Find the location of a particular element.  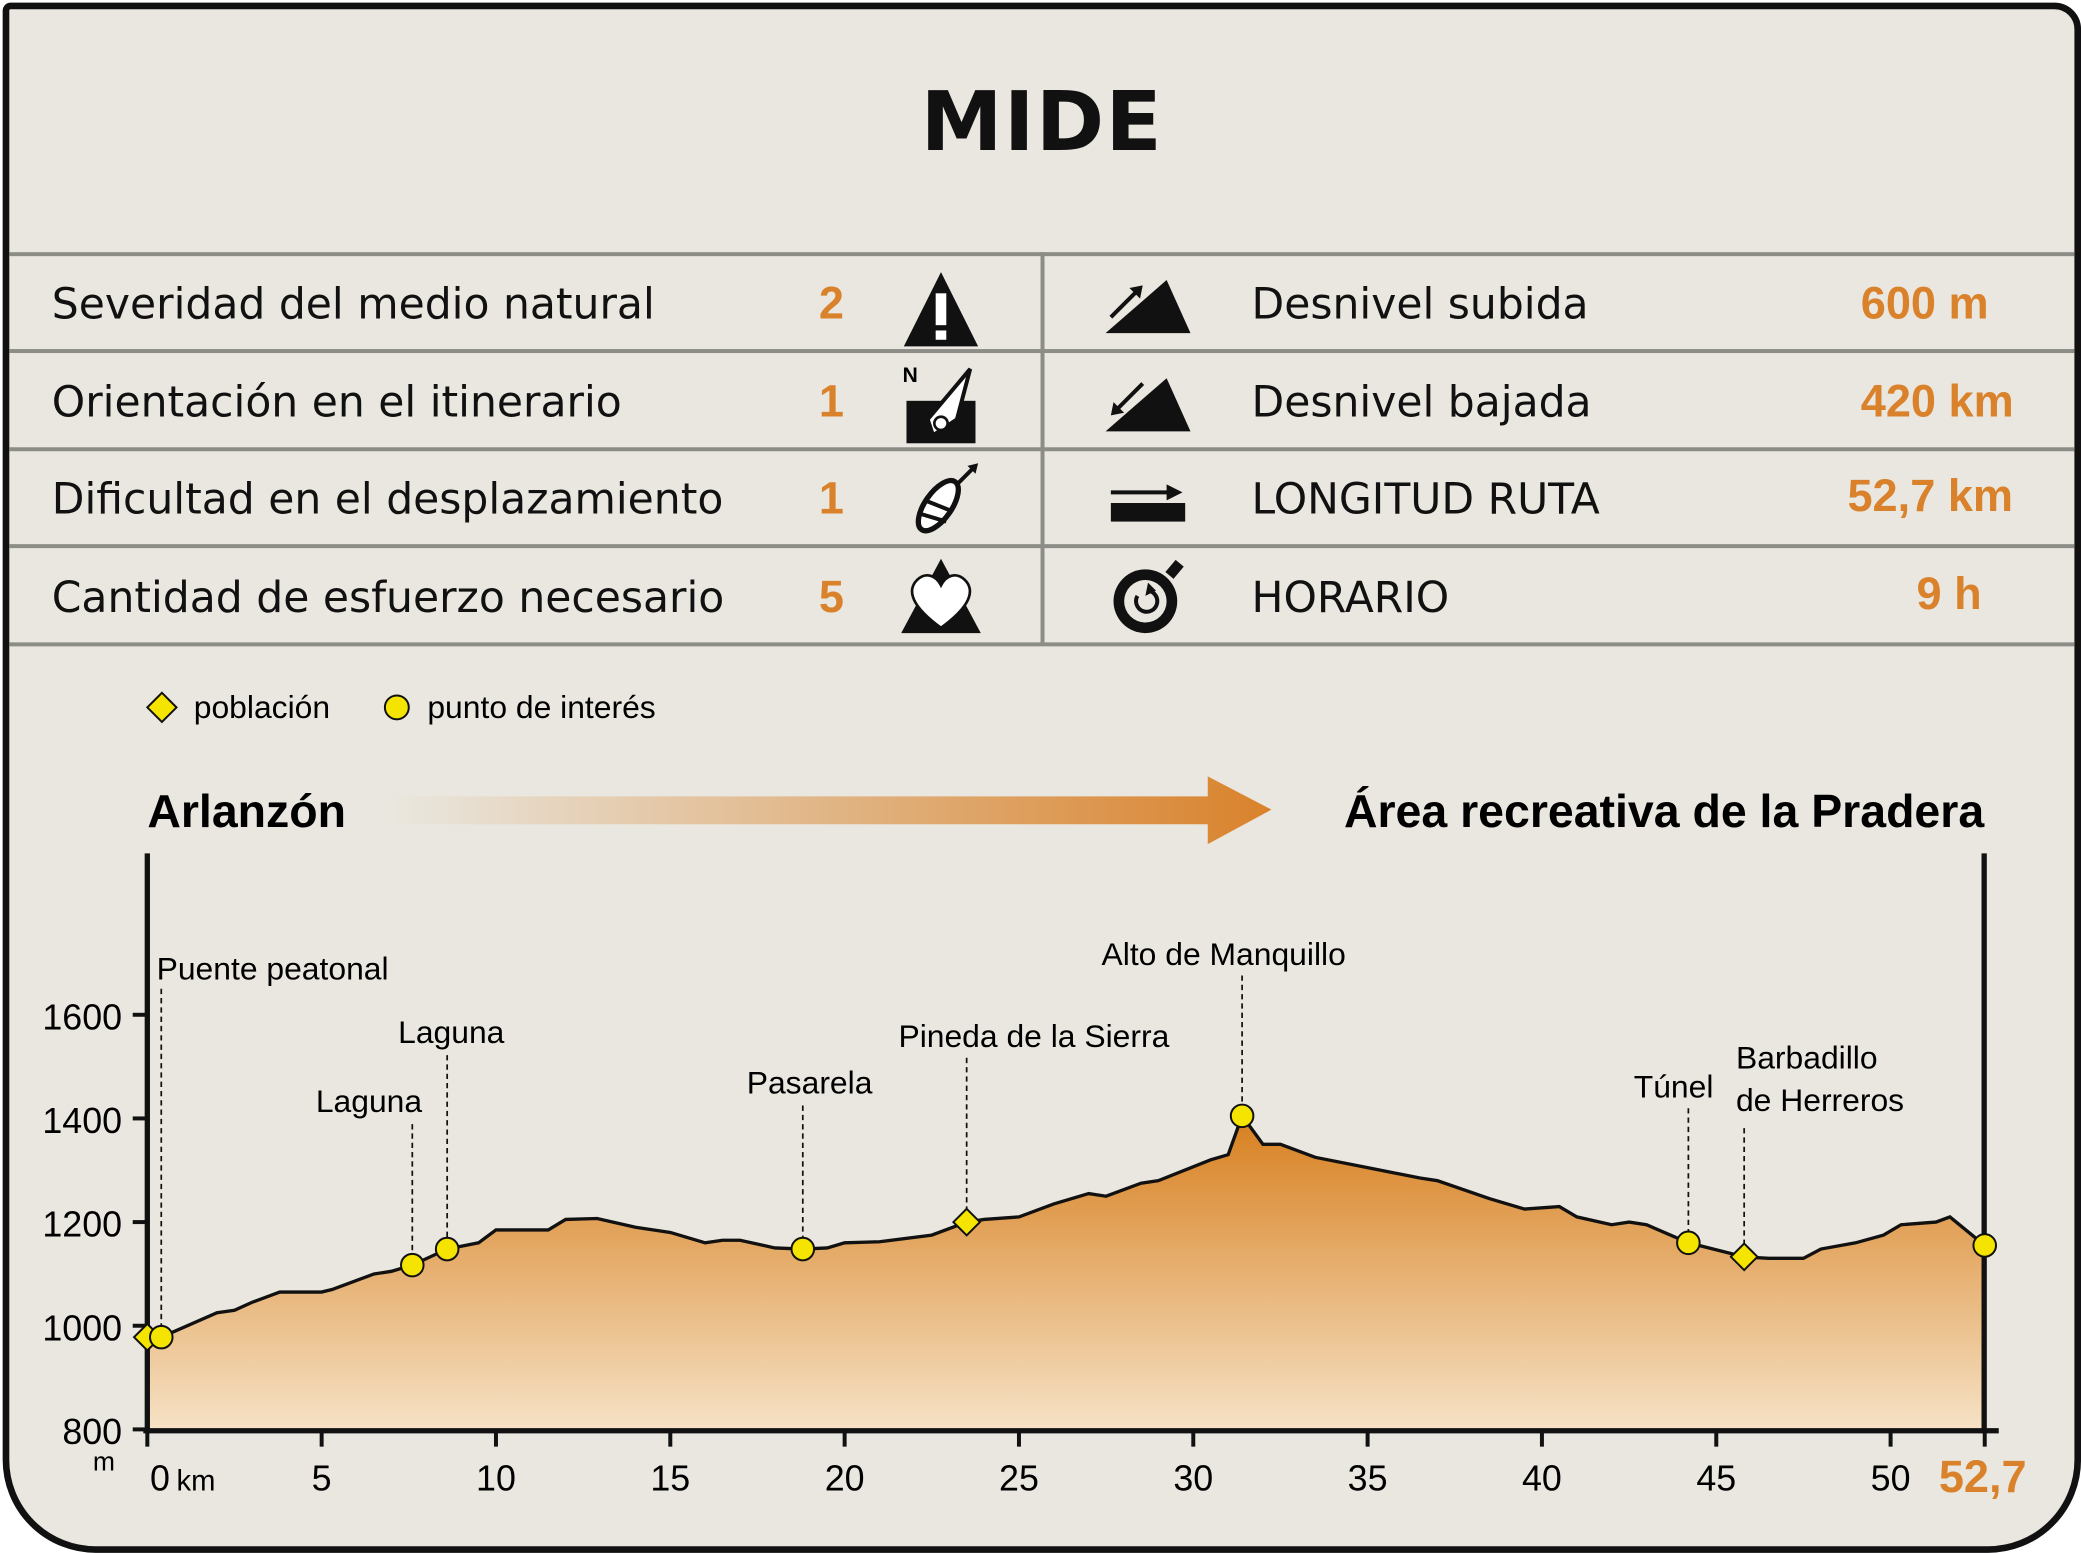

y-tick-label: 1000 is located at coordinates (82, 1328).